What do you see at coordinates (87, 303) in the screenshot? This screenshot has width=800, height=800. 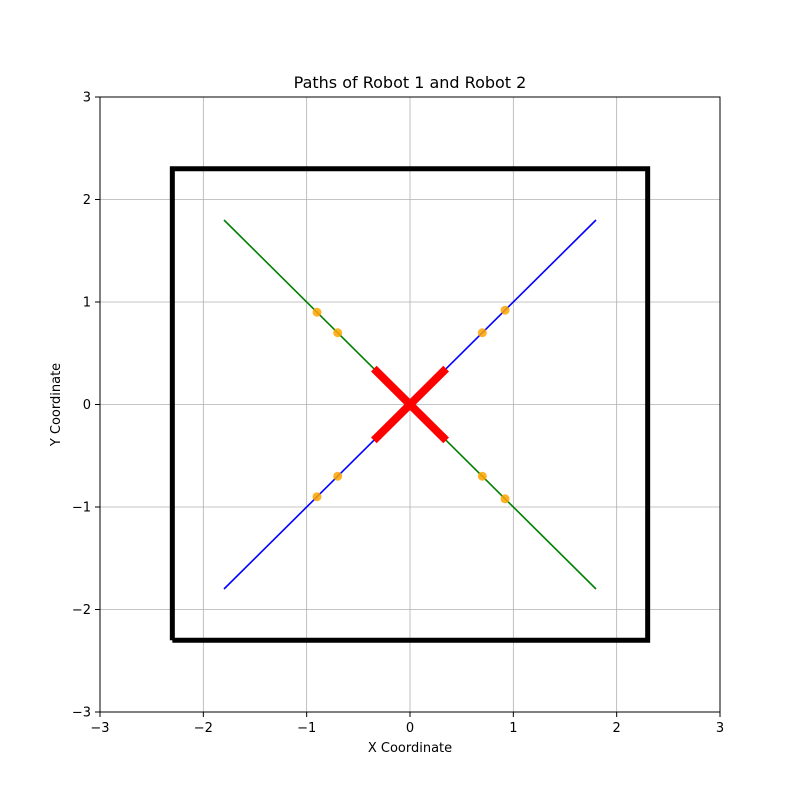 I see `y-tick-label: 1` at bounding box center [87, 303].